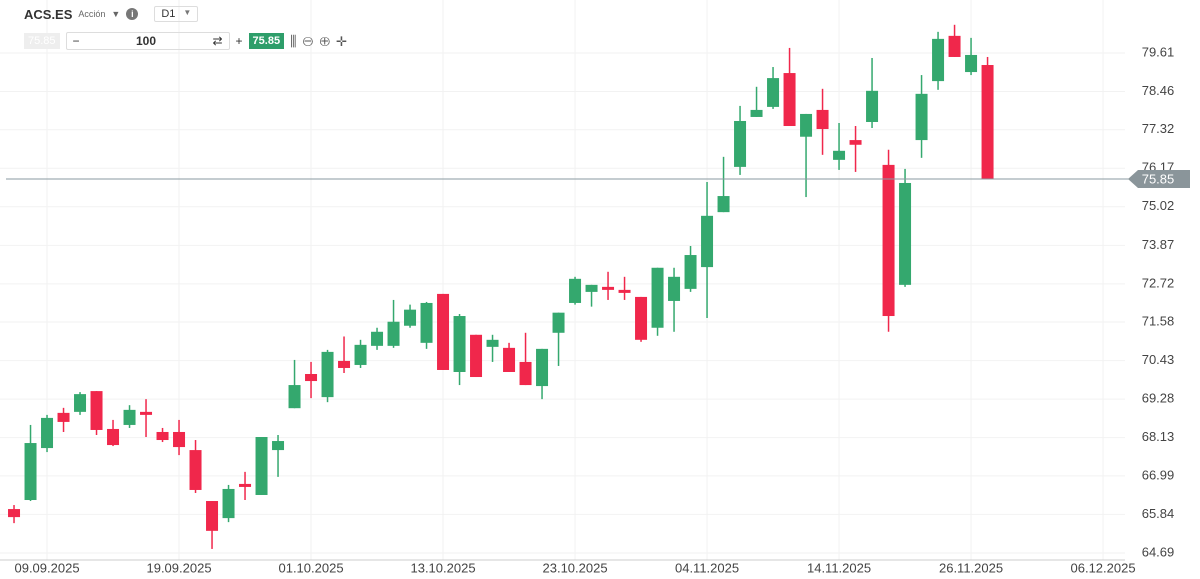  Describe the element at coordinates (46, 567) in the screenshot. I see `x-tick-label: 09.09.2025` at that location.